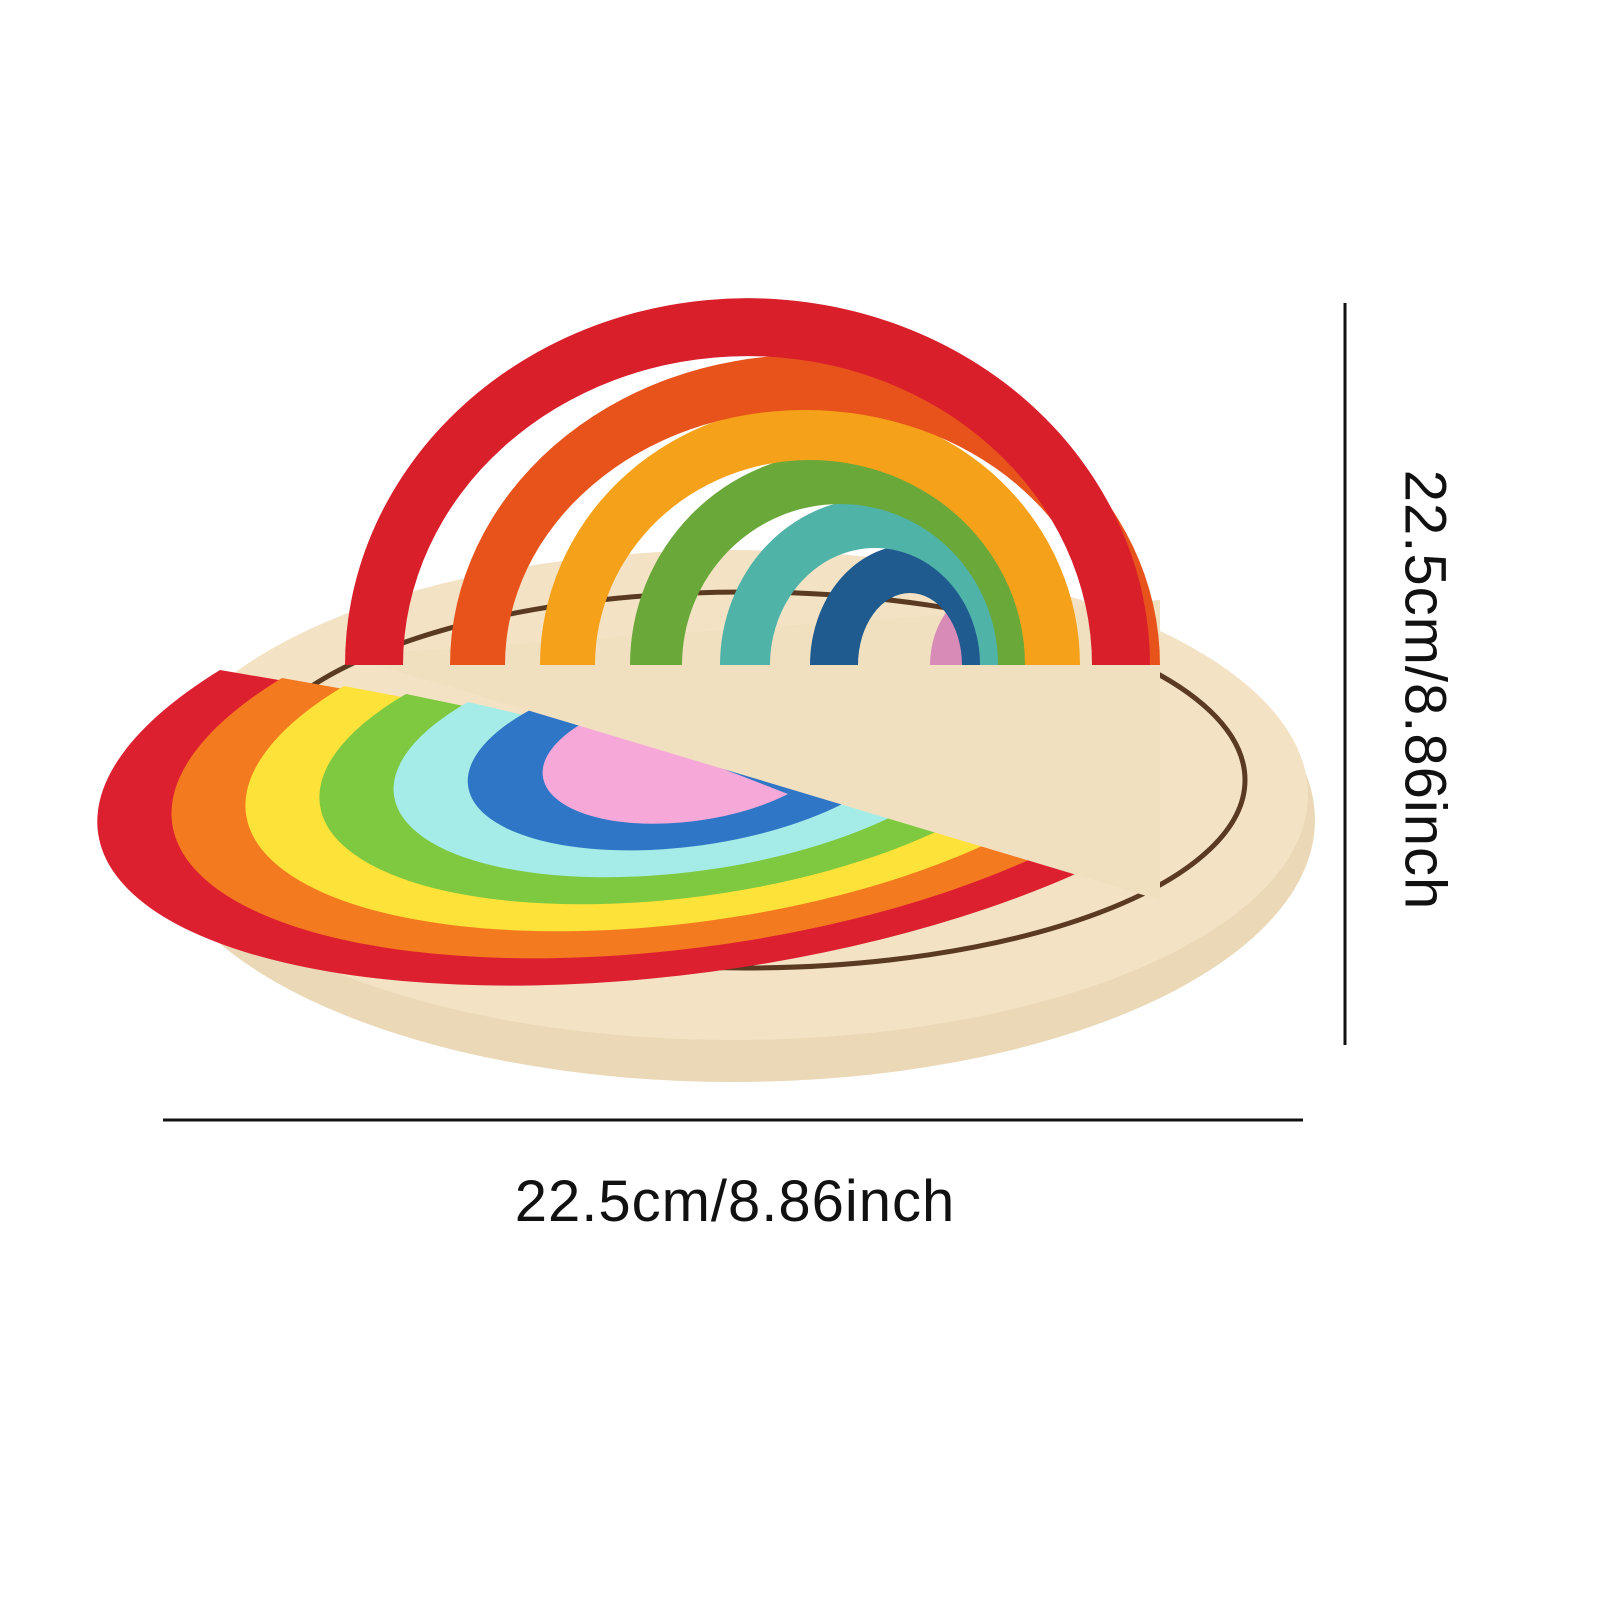  I want to click on width-dimension-label: 22.5cm/8.86inch, so click(735, 1201).